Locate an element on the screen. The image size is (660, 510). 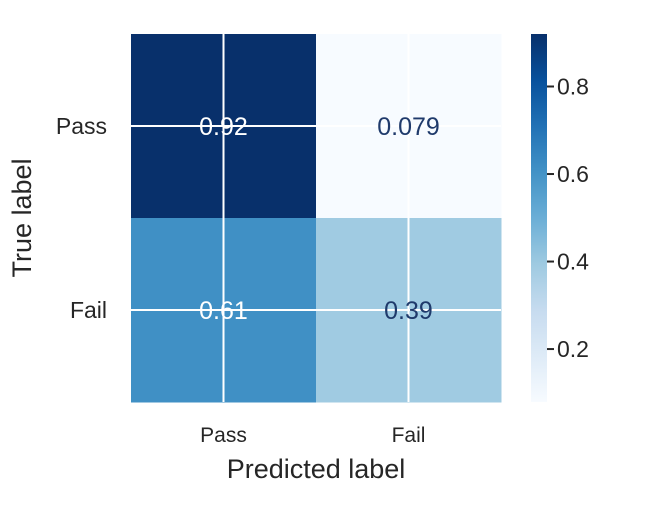
x-axis-ticks: Pass Fail is located at coordinates (312, 435).